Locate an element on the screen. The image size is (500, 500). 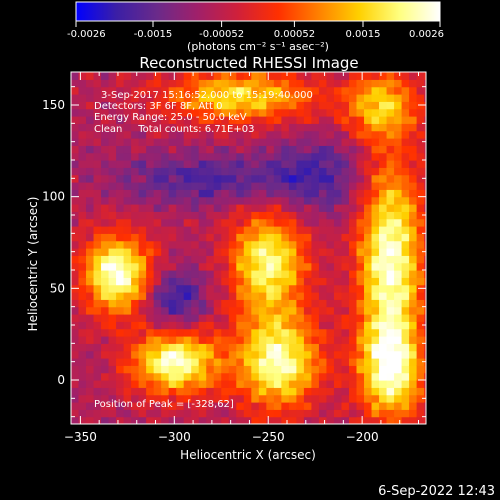
annotation-peak-position: Position of Peak = [-328,62] is located at coordinates (164, 404).